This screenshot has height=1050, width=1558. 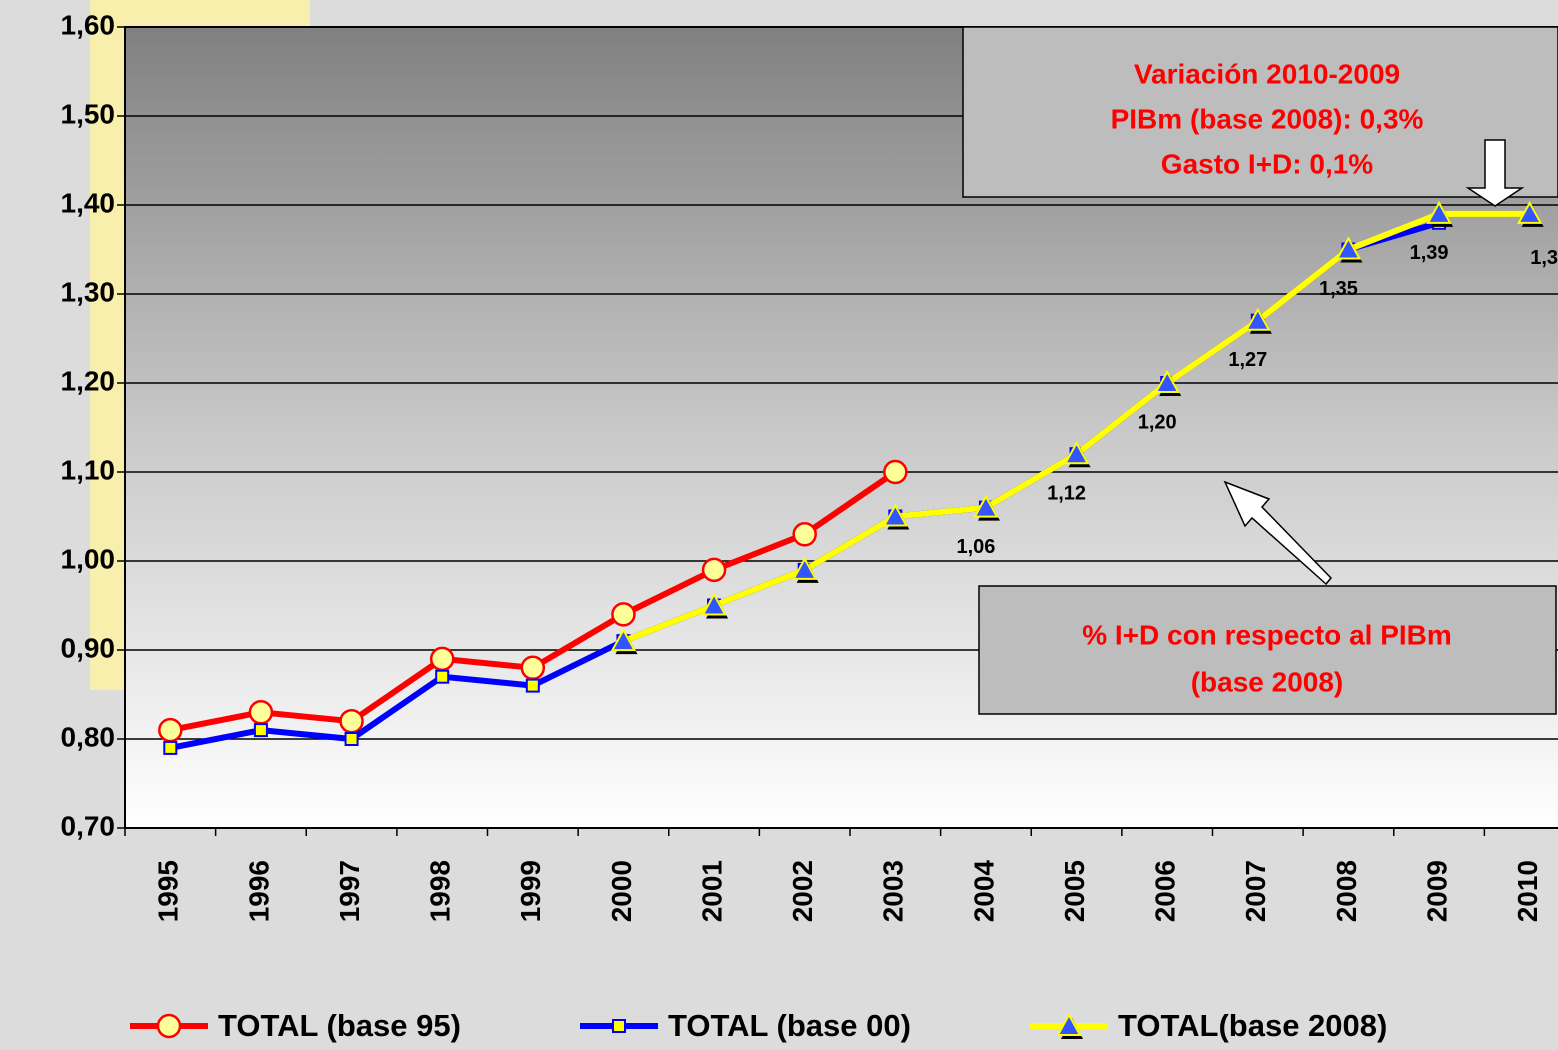 What do you see at coordinates (1527, 891) in the screenshot?
I see `x-tick-label: 2010` at bounding box center [1527, 891].